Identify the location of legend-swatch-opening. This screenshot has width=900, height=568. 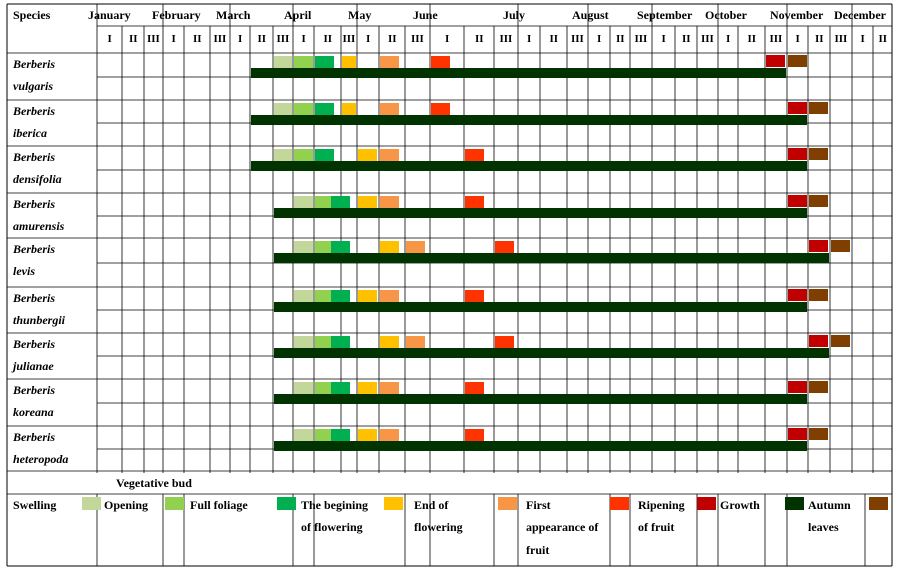
(174, 503).